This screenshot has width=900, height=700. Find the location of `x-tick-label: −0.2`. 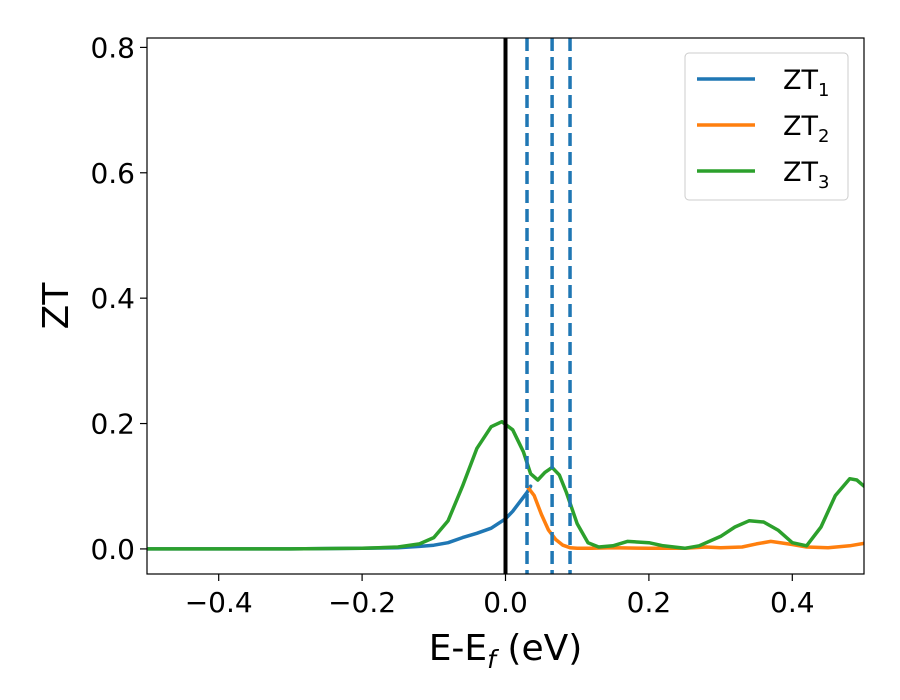

x-tick-label: −0.2 is located at coordinates (362, 602).